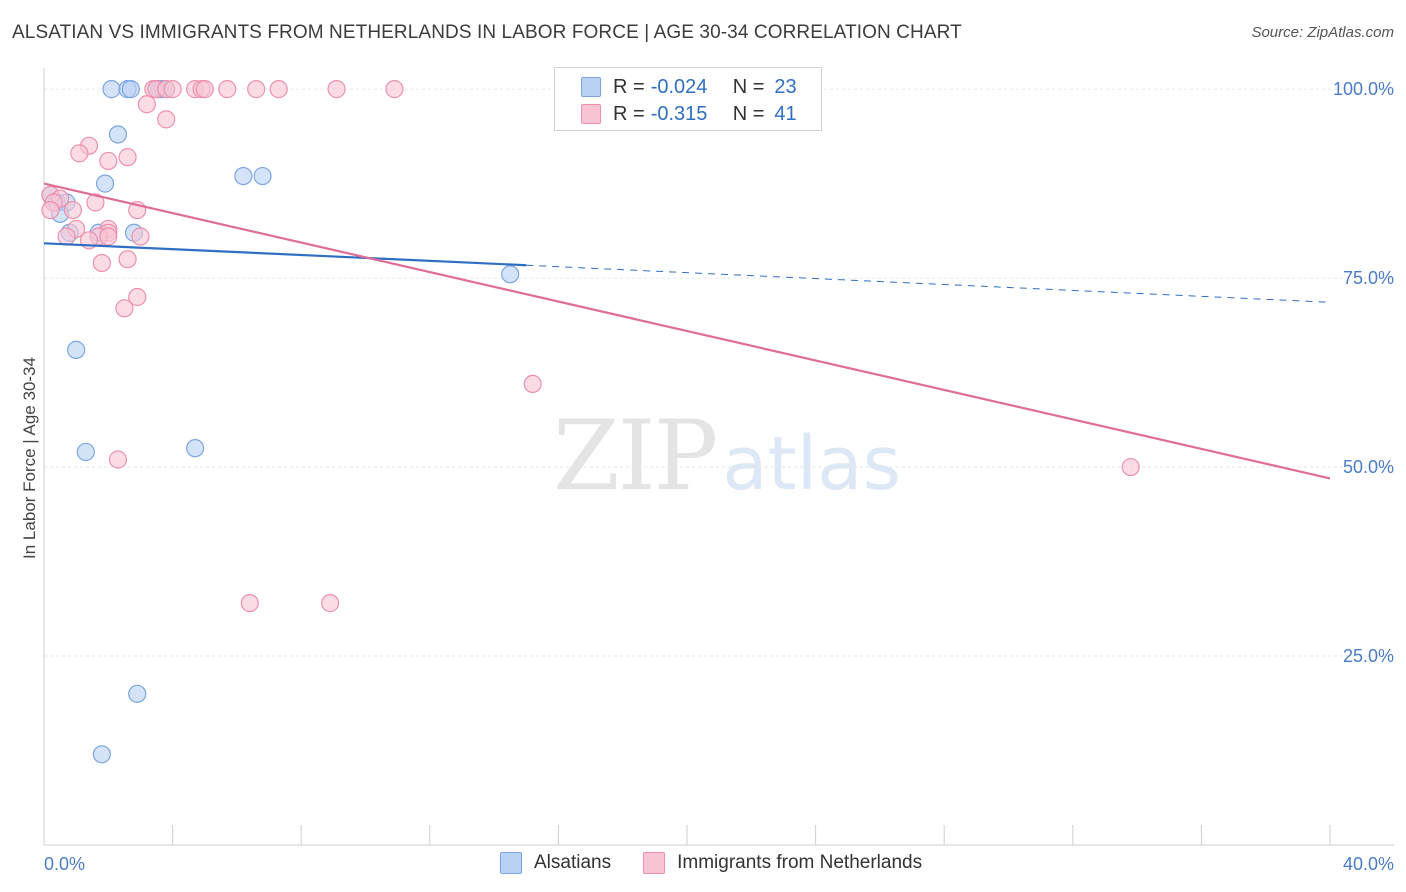  I want to click on alsatians-trendline, so click(285, 254).